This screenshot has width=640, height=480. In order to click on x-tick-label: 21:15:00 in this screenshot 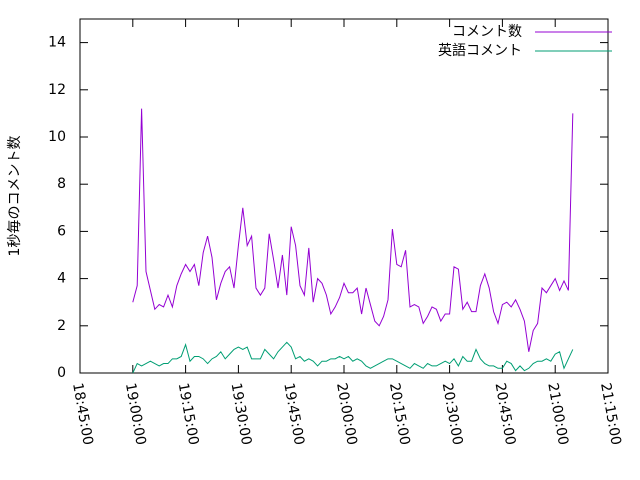, I will do `click(610, 414)`.